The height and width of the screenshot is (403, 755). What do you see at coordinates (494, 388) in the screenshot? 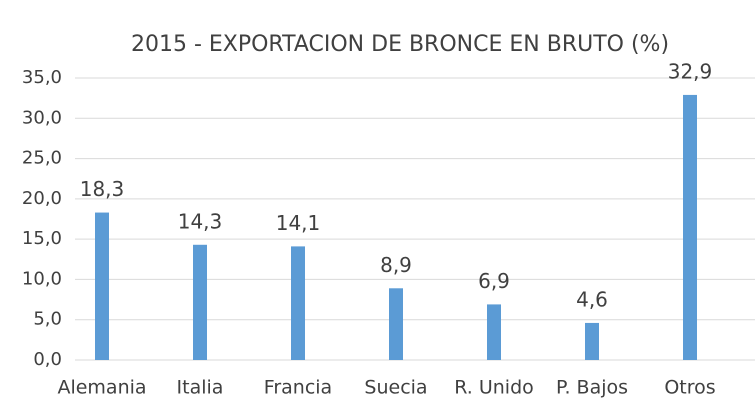
I see `x-tick-label: R. Unido` at bounding box center [494, 388].